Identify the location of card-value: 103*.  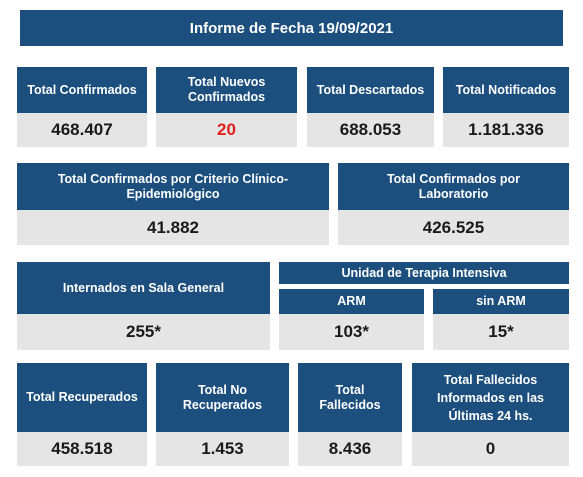
(351, 332).